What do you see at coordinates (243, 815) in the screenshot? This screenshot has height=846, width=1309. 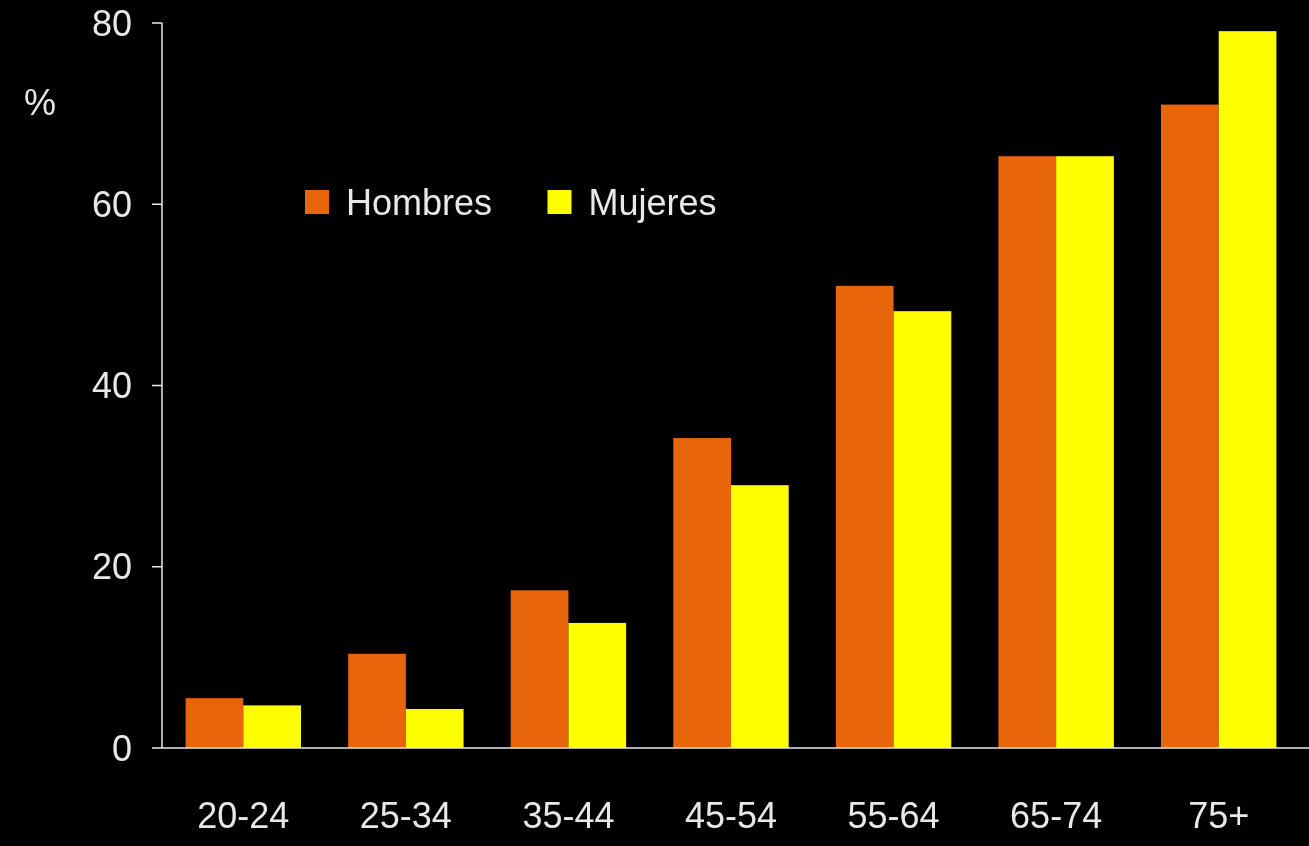 I see `x-tick-label: 20-24` at bounding box center [243, 815].